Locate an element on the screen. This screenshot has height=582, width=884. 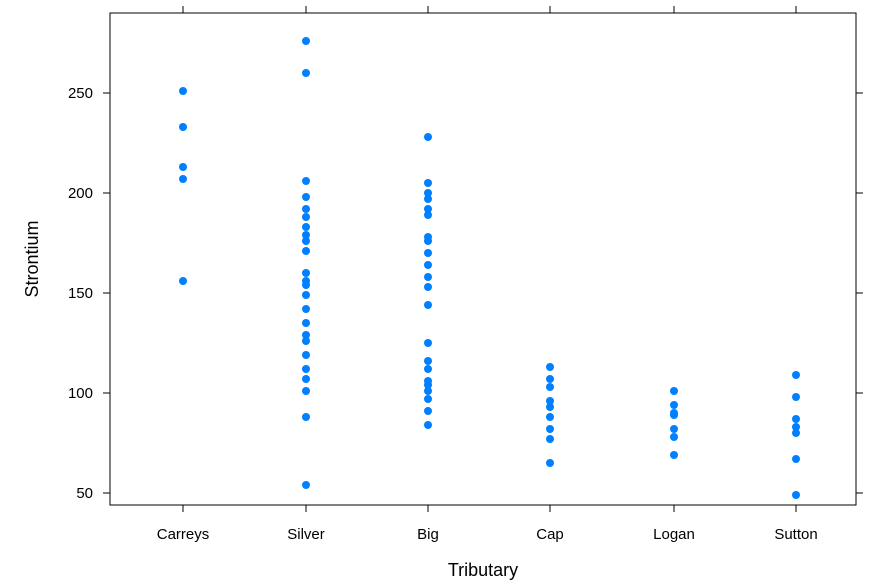
x-tick-label: Carreys is located at coordinates (183, 534).